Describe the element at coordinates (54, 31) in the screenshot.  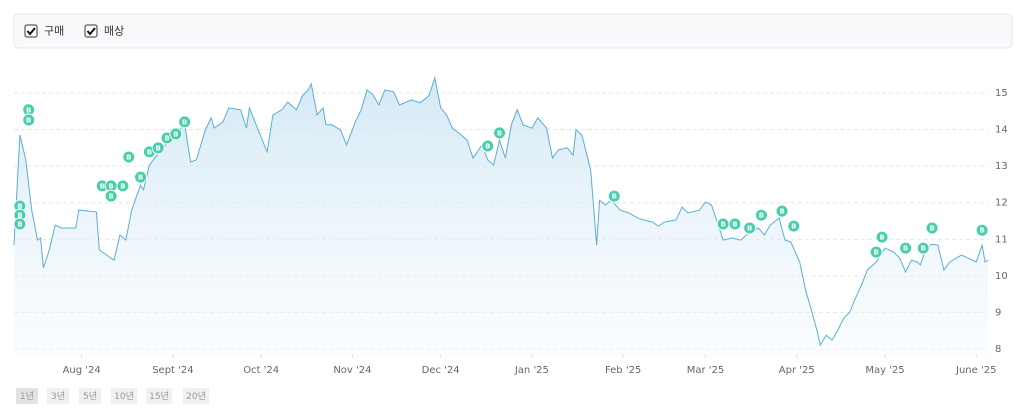
I see `checkbox-label: 구매` at that location.